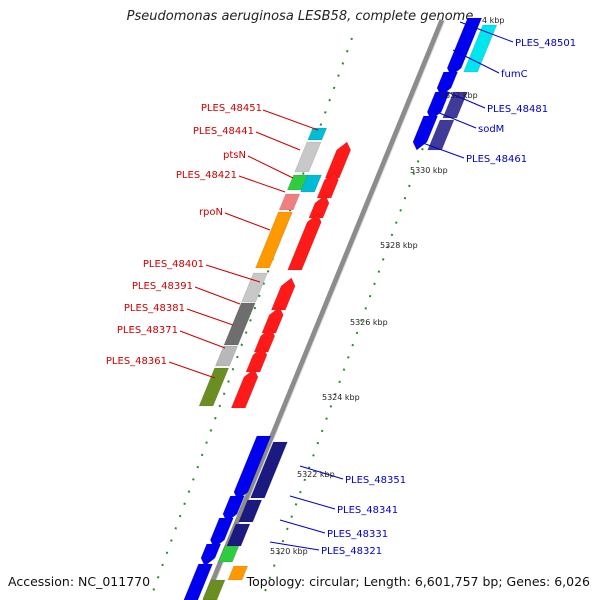 The height and width of the screenshot is (600, 600). What do you see at coordinates (496, 159) in the screenshot?
I see `gene-label-PLES_48461: PLES_48461` at bounding box center [496, 159].